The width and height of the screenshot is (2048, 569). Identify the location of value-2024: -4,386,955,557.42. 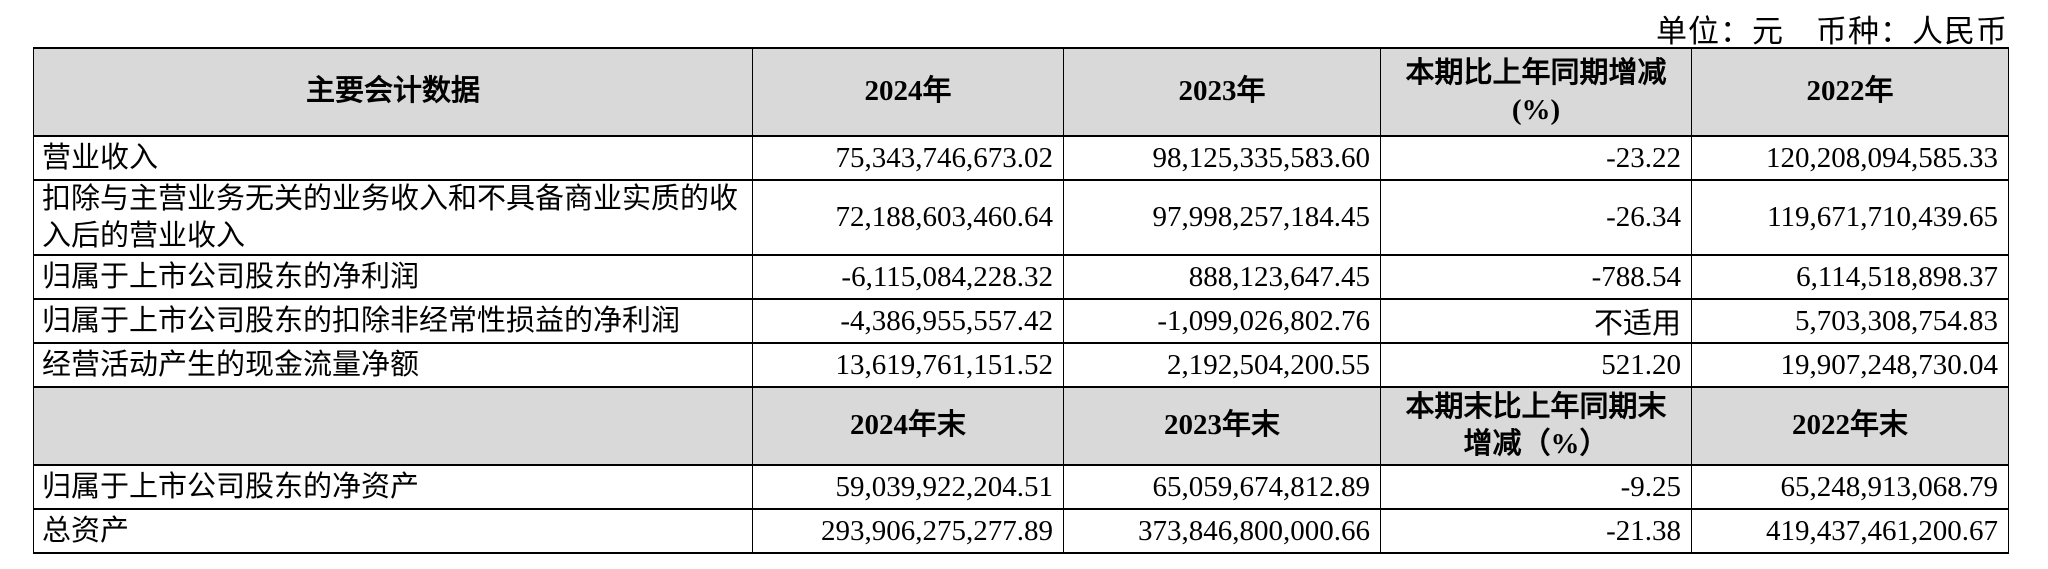
(908, 321).